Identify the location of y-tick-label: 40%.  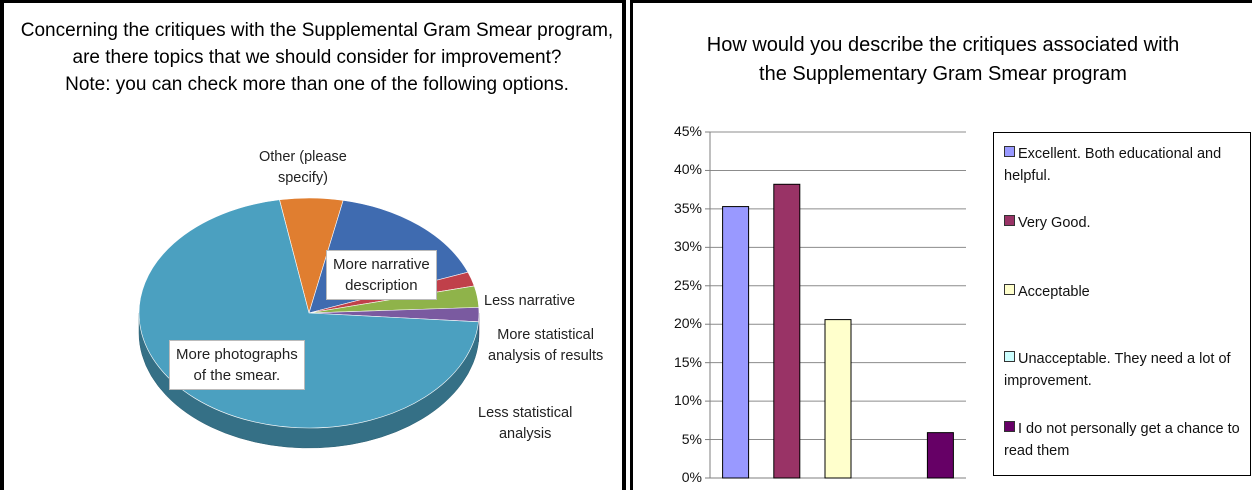
(687, 169).